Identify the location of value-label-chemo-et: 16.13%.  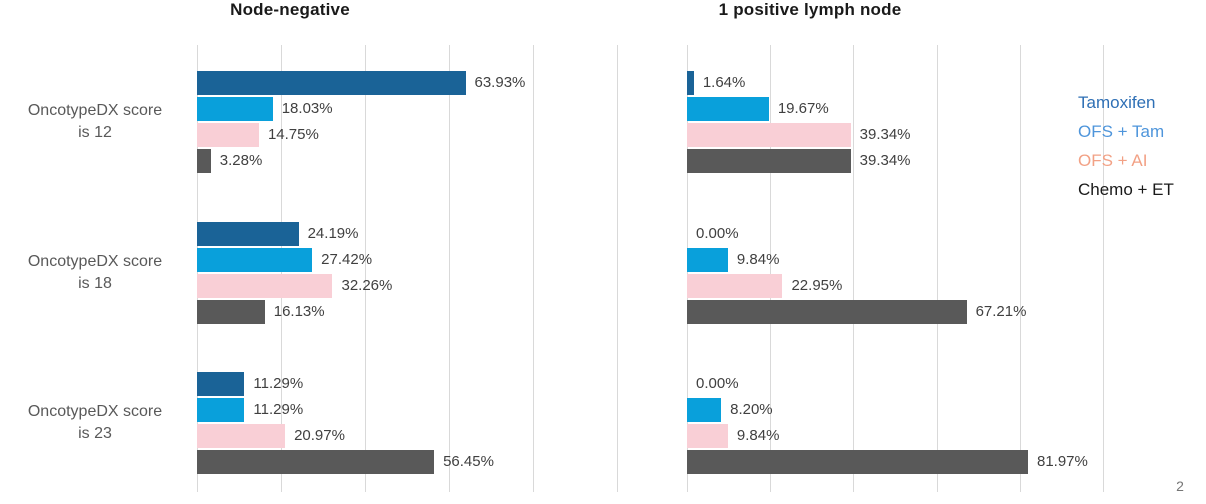
(299, 311).